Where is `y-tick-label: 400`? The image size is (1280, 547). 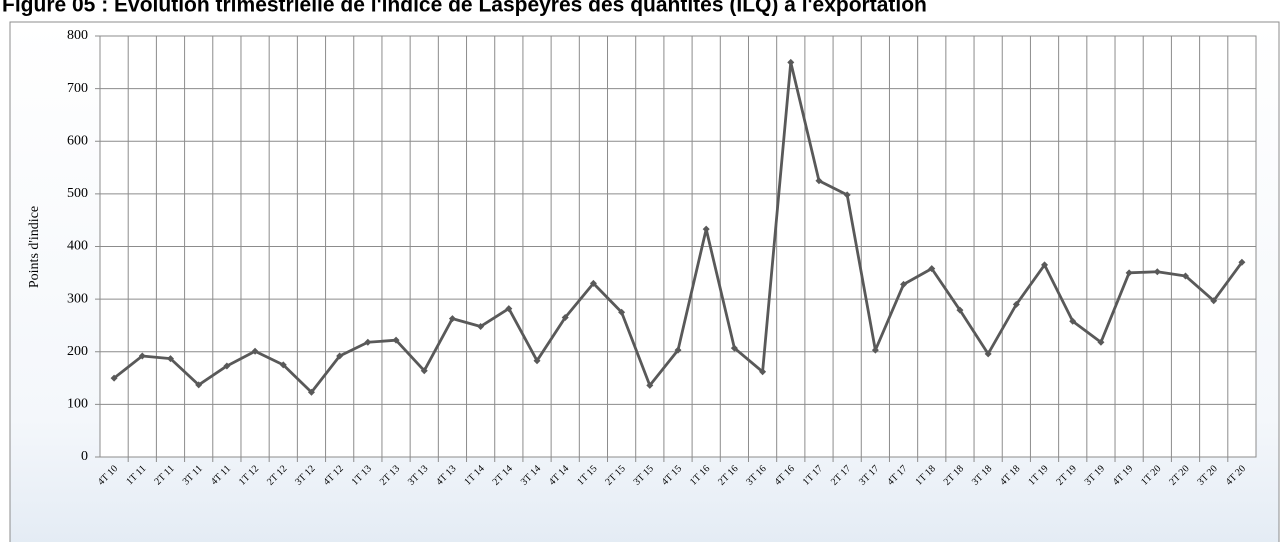
y-tick-label: 400 is located at coordinates (77, 246).